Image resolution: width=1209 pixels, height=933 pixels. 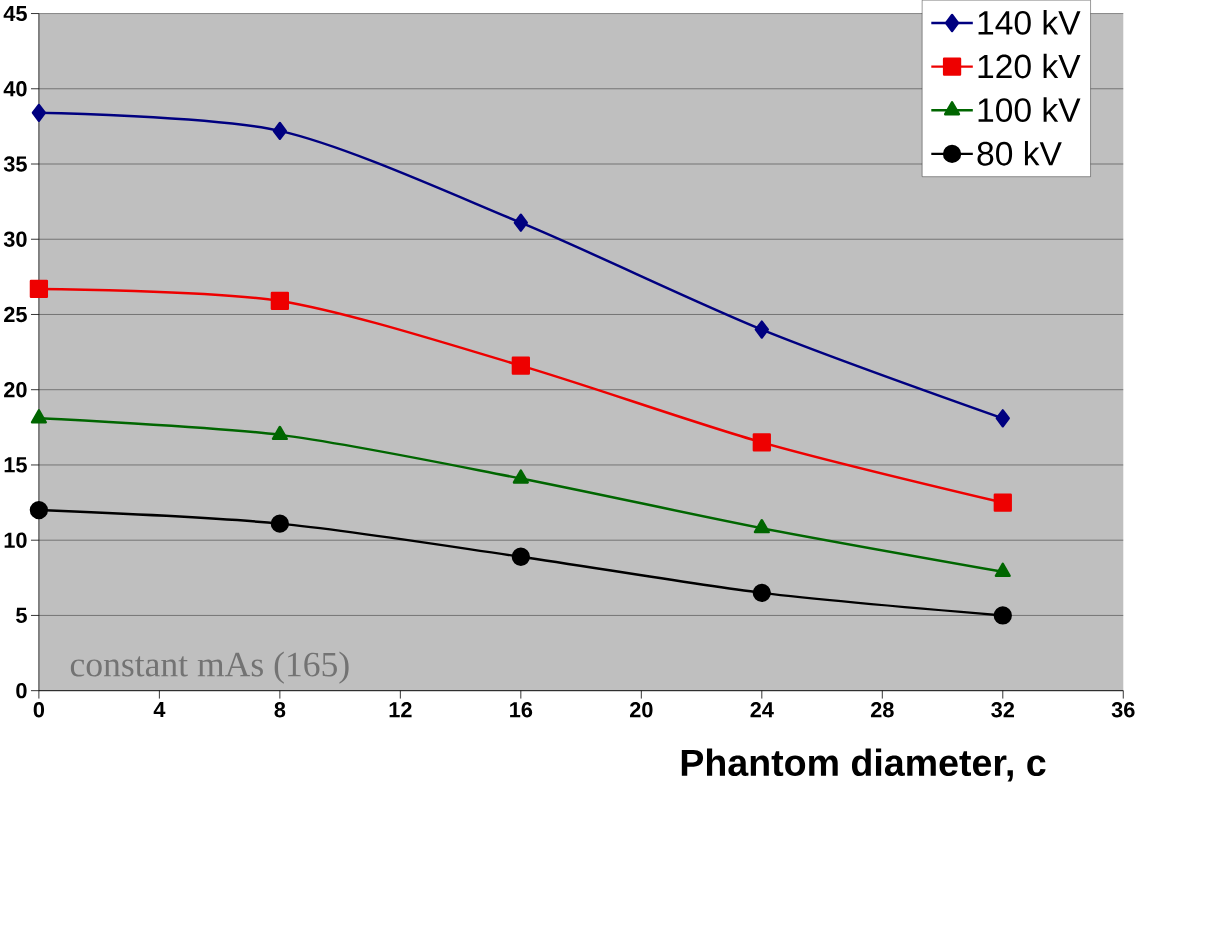 I want to click on legend-label: 100 kV, so click(x=1029, y=110).